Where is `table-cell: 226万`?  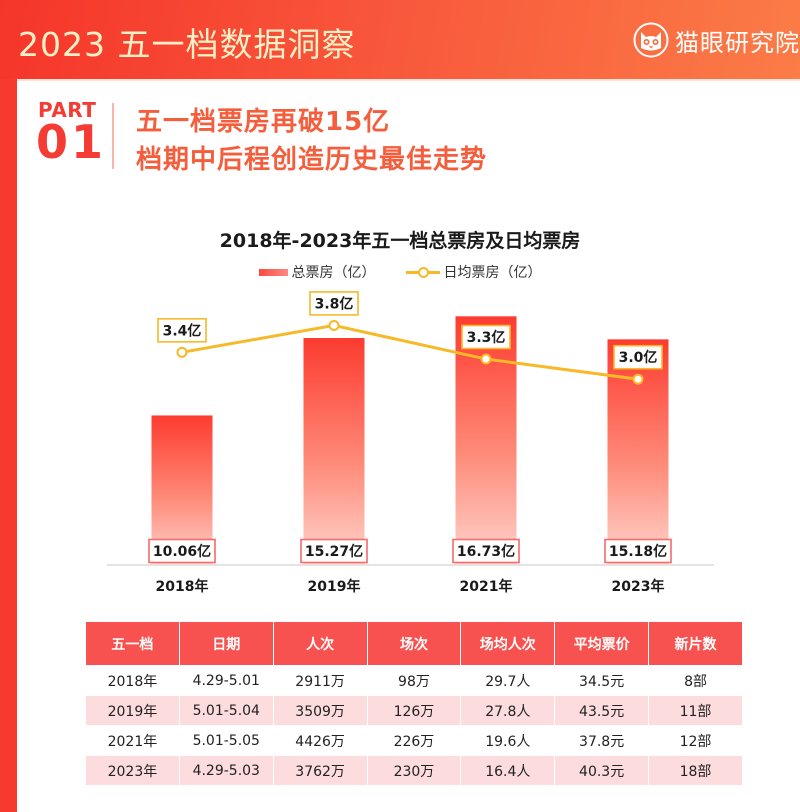 table-cell: 226万 is located at coordinates (414, 741).